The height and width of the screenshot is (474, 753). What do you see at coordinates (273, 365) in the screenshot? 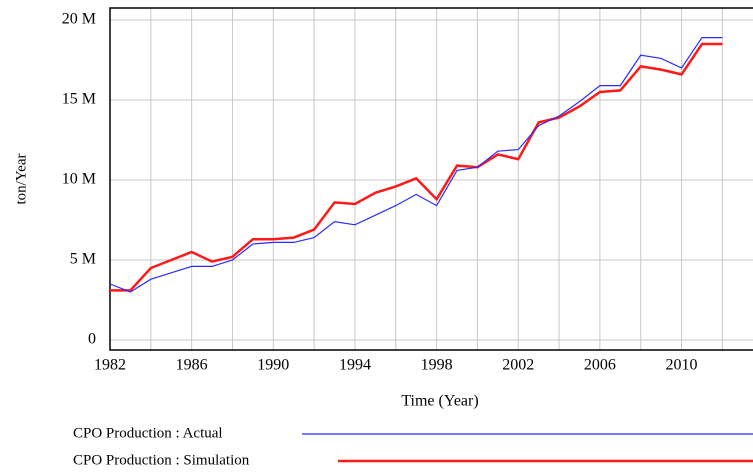
I see `x-tick-label: 1990` at bounding box center [273, 365].